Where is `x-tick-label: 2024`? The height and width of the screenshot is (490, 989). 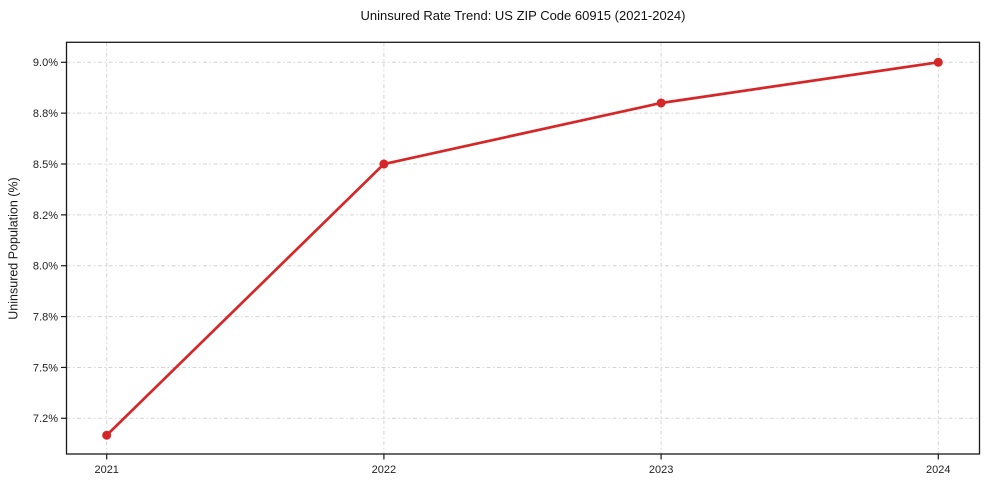
x-tick-label: 2024 is located at coordinates (938, 470).